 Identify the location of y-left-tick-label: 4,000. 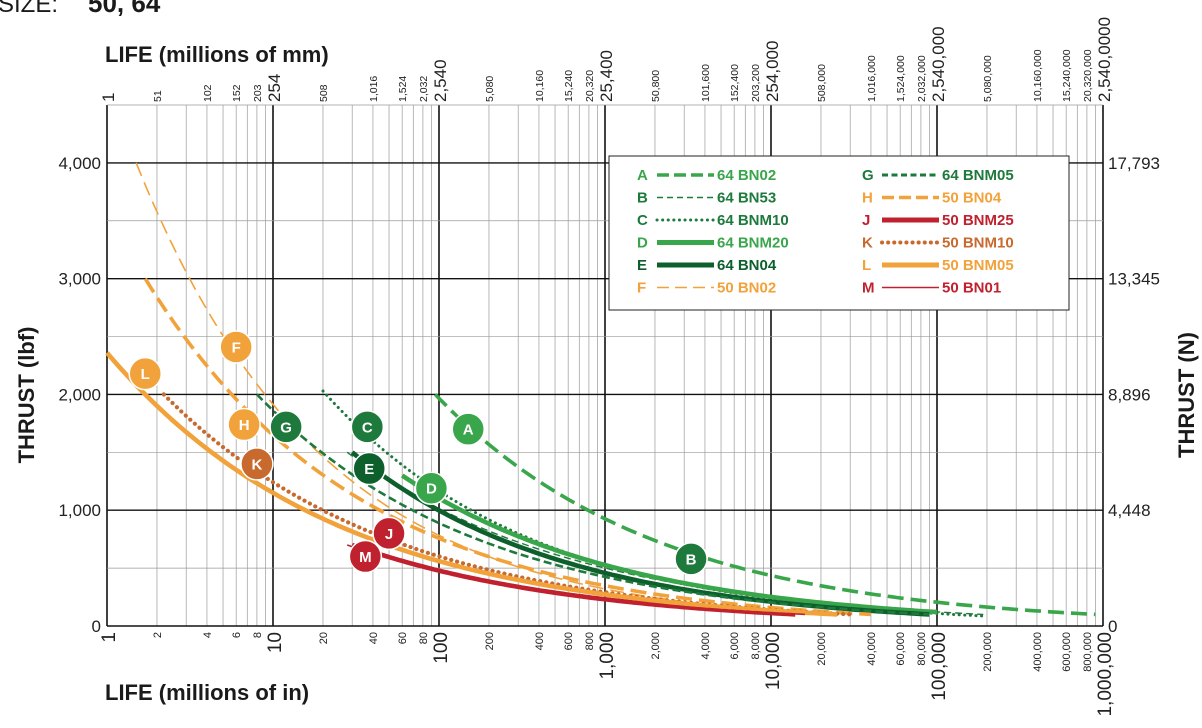
(79, 163).